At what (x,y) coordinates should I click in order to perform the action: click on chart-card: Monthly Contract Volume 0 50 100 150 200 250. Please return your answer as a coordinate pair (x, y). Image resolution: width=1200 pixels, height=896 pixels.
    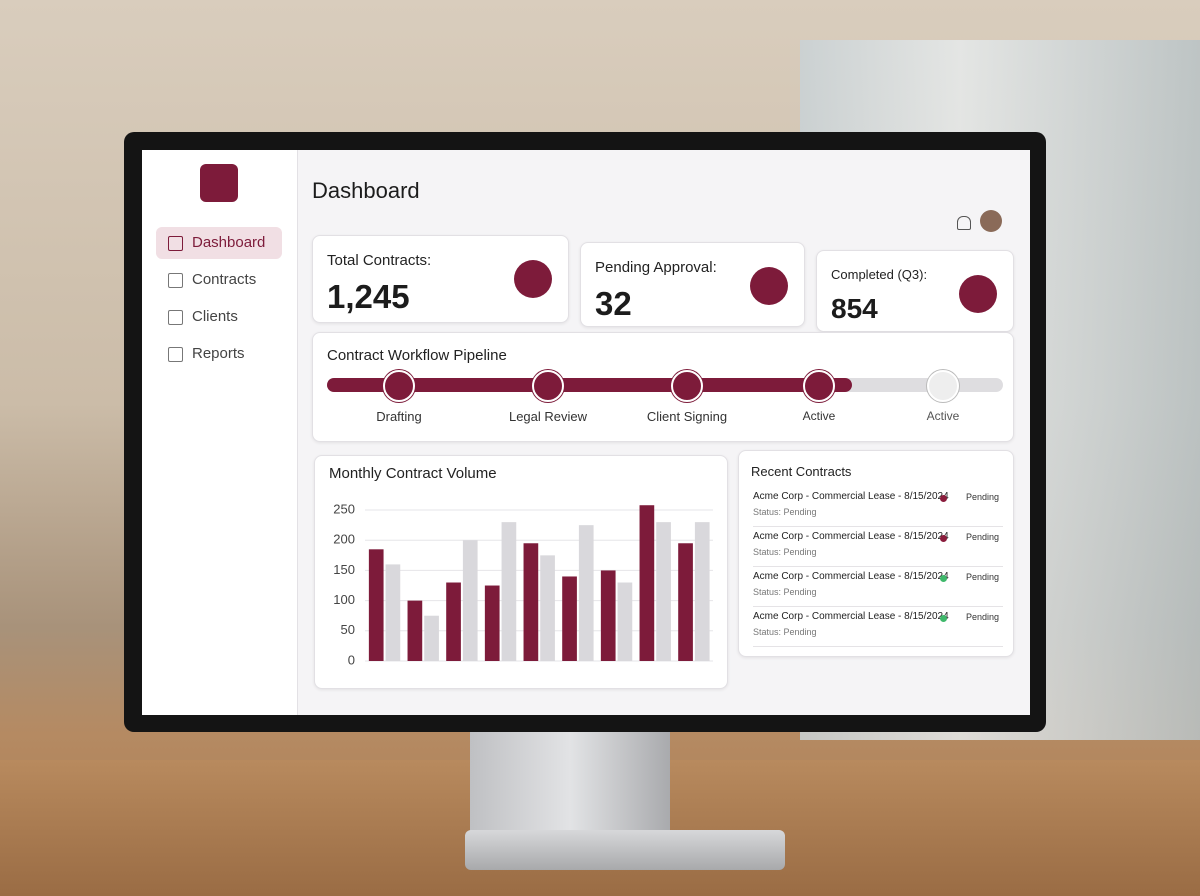
    Looking at the image, I should click on (521, 572).